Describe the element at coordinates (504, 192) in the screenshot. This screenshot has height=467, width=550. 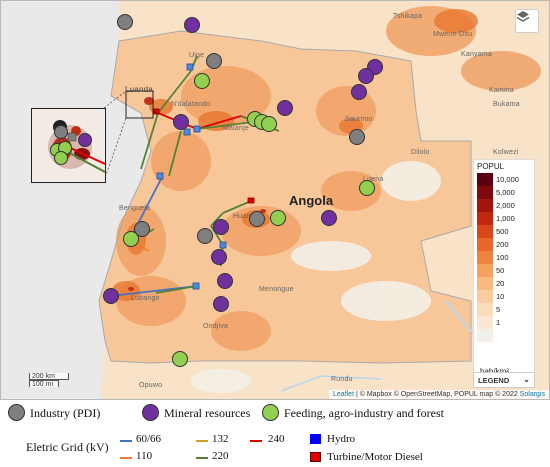
I see `density-legend-row: 5,000` at that location.